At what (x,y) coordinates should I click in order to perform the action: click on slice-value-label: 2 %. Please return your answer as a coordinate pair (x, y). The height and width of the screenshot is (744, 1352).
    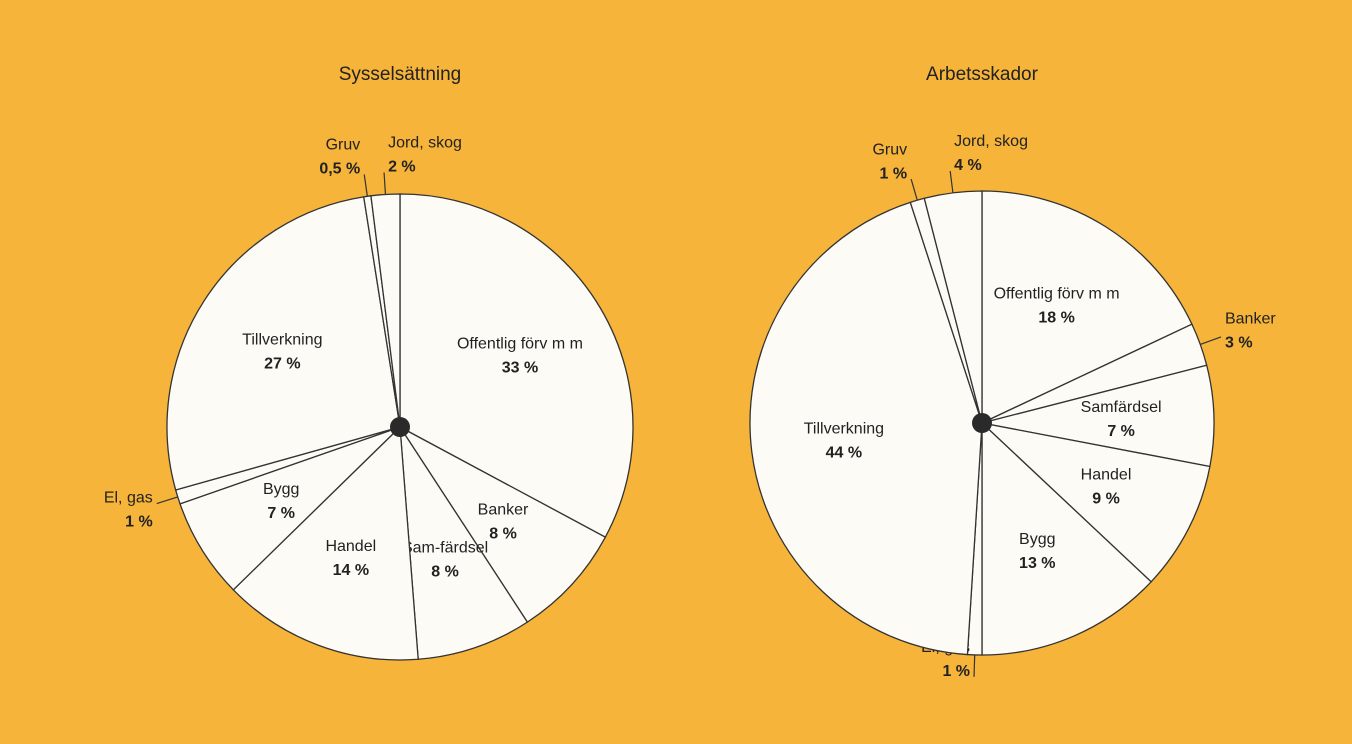
    Looking at the image, I should click on (402, 167).